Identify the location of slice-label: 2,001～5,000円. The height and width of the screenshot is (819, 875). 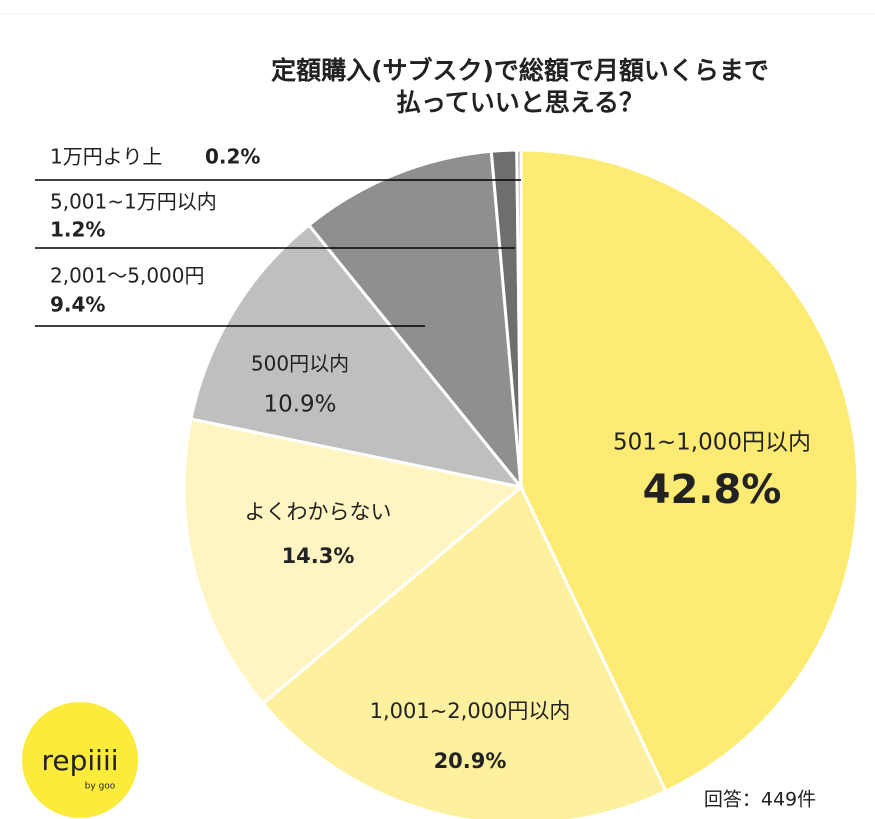
(127, 276).